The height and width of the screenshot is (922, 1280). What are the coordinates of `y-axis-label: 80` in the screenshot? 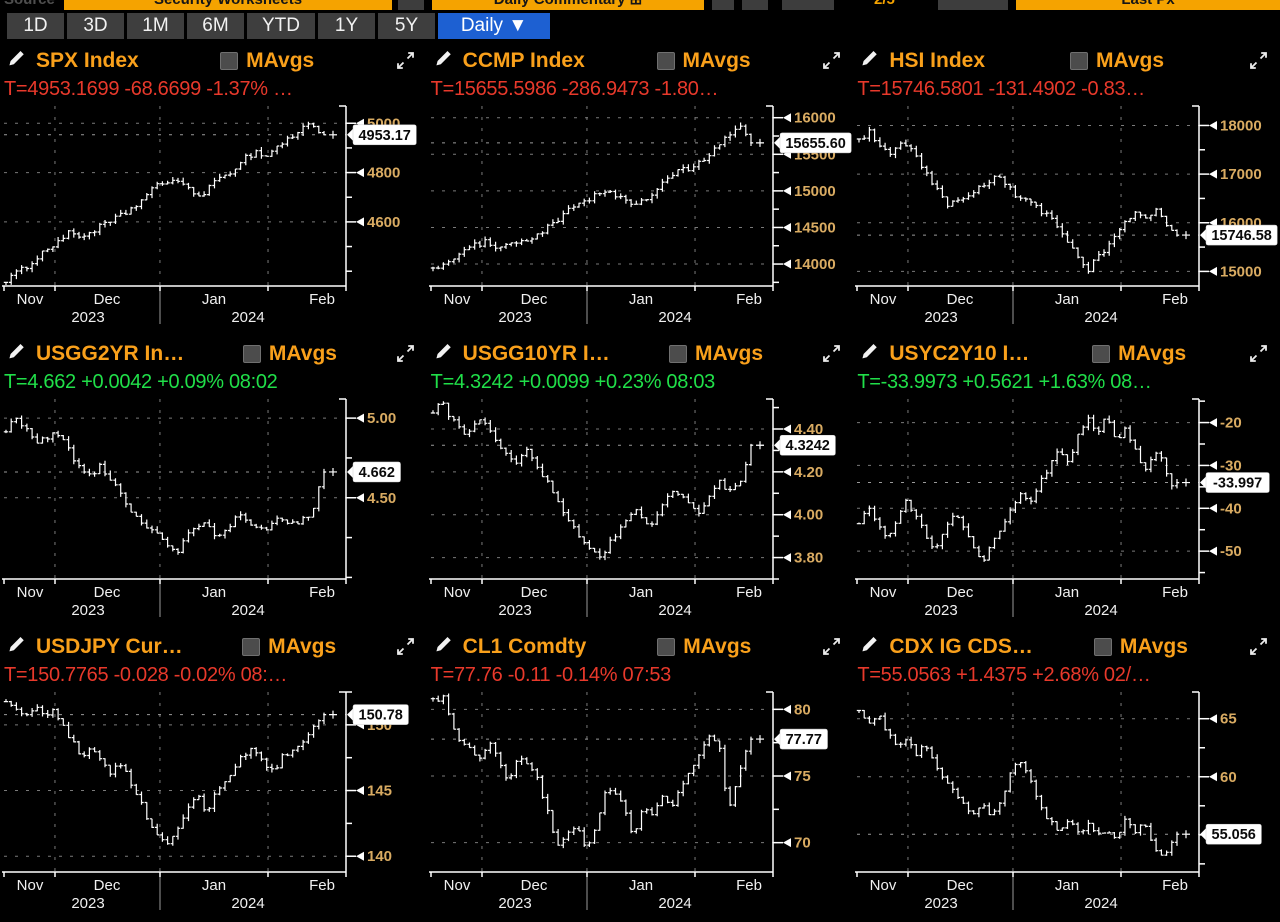 It's located at (802, 709).